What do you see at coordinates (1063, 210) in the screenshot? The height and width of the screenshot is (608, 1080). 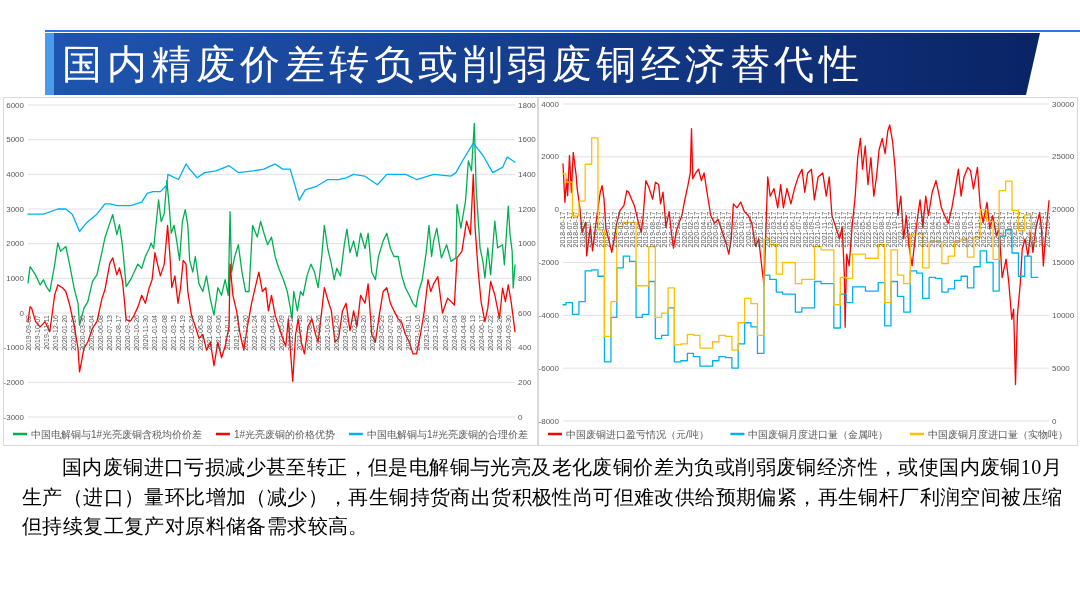 I see `y2-tick-label: 20000` at bounding box center [1063, 210].